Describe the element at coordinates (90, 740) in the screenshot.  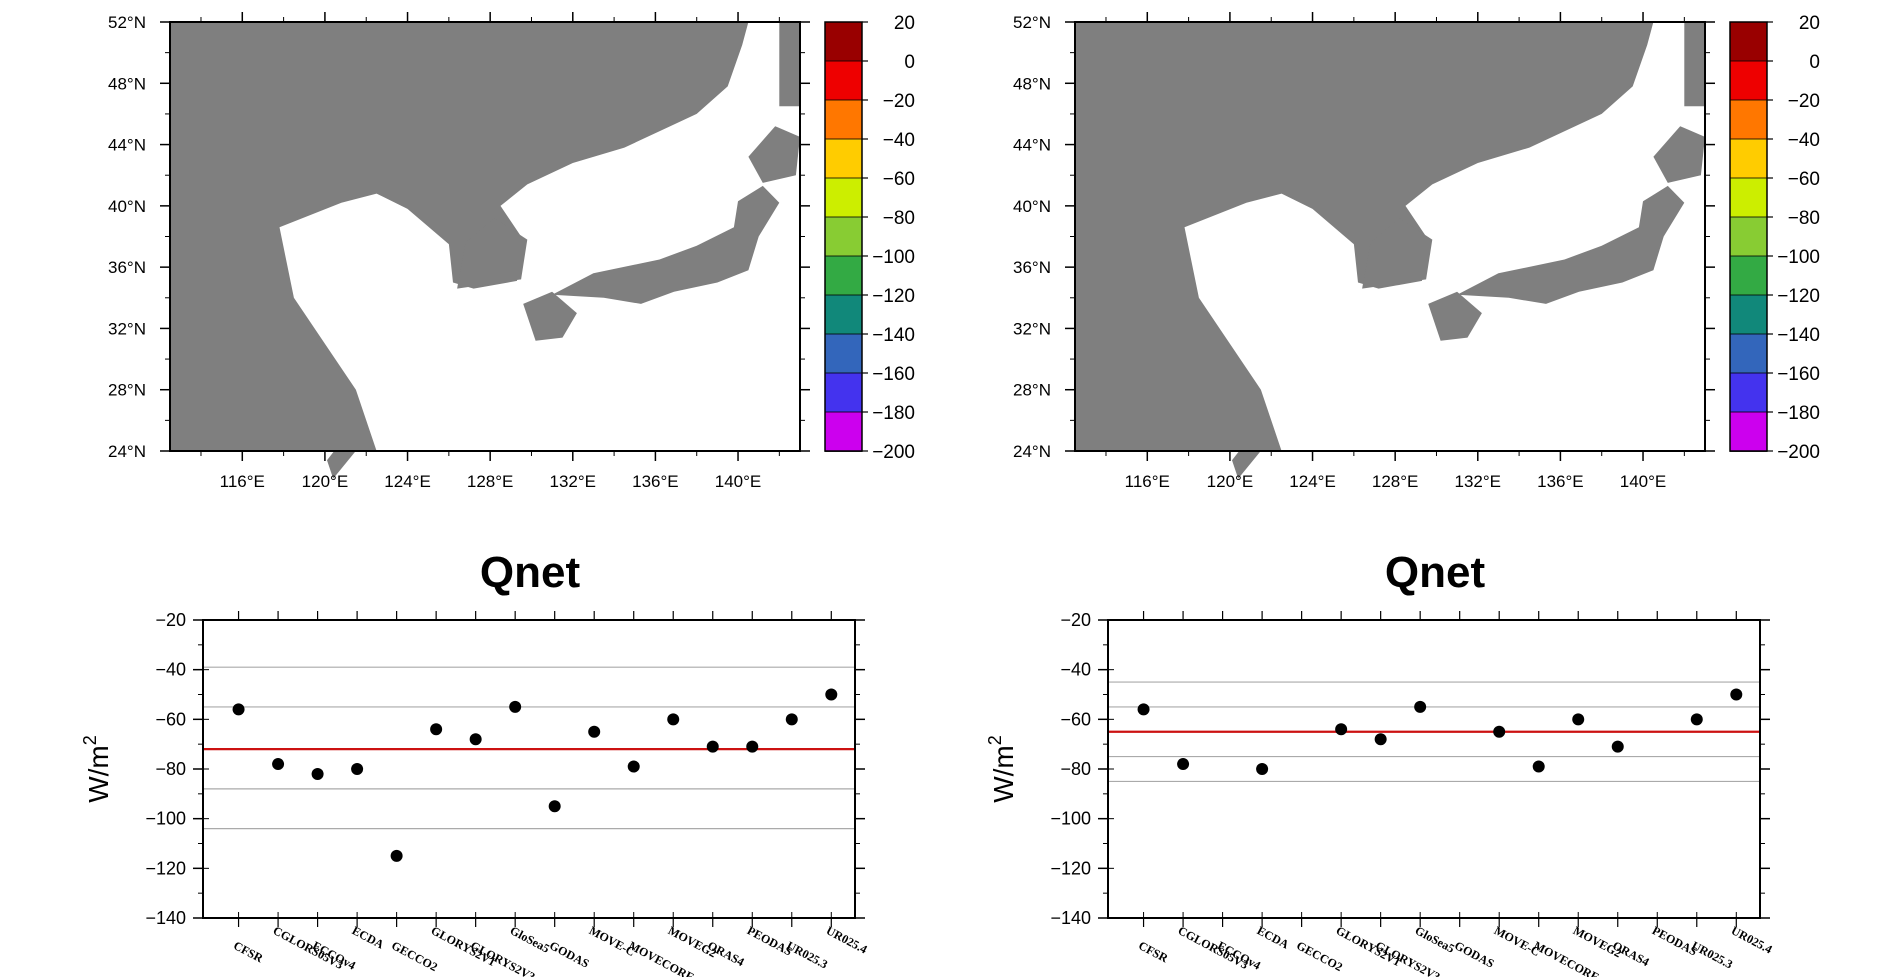
I see `y-axis-label-superscript: 2` at that location.